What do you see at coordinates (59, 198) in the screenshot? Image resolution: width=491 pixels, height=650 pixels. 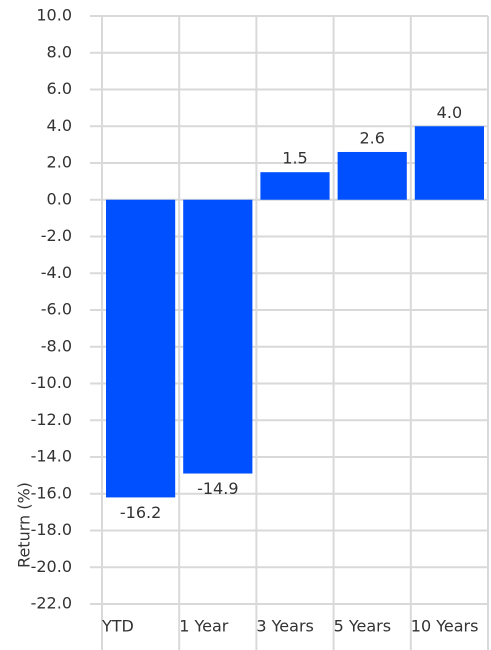 I see `y-tick-label: 0.0` at bounding box center [59, 198].